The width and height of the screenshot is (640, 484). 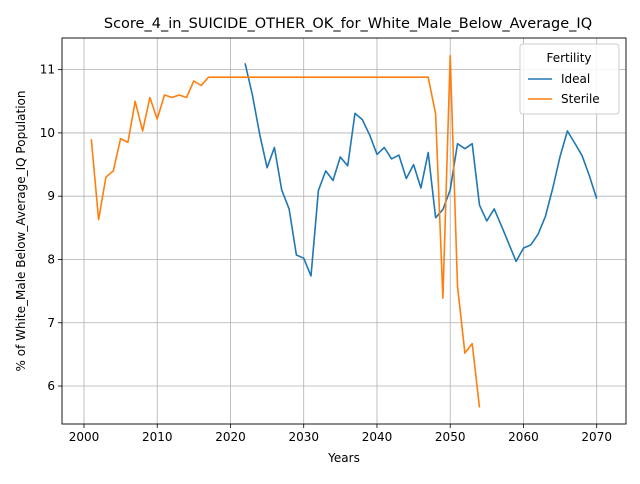 I want to click on x-tick-label: 2050, so click(x=450, y=437).